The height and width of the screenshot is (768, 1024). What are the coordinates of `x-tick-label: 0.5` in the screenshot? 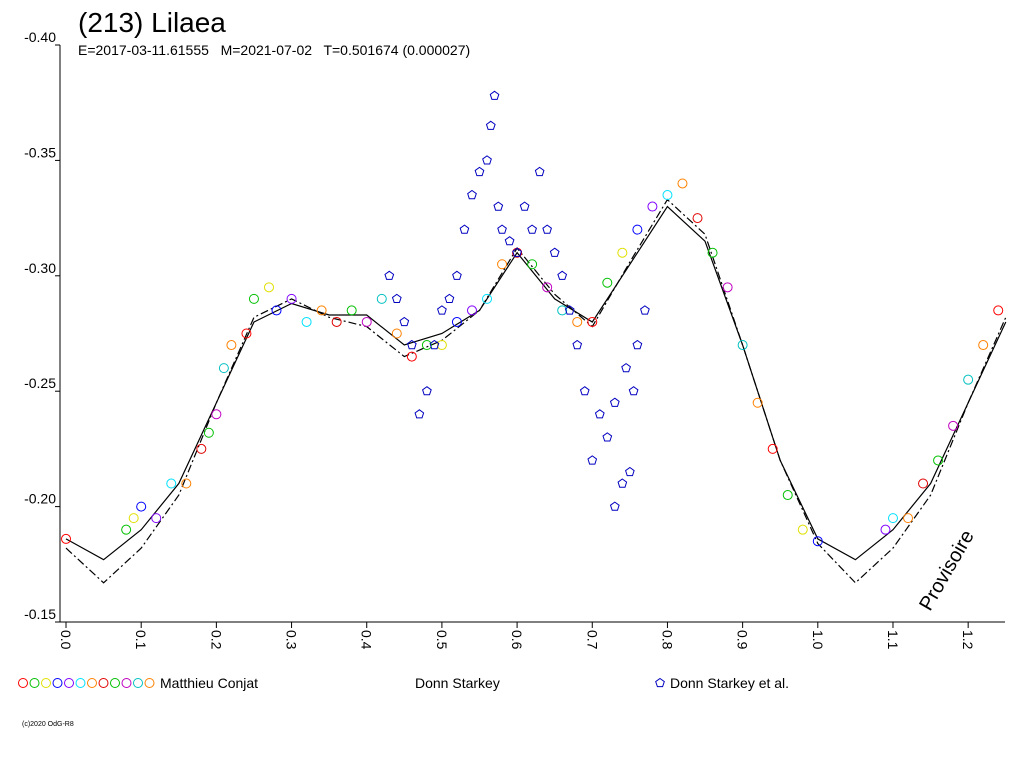 It's located at (442, 640).